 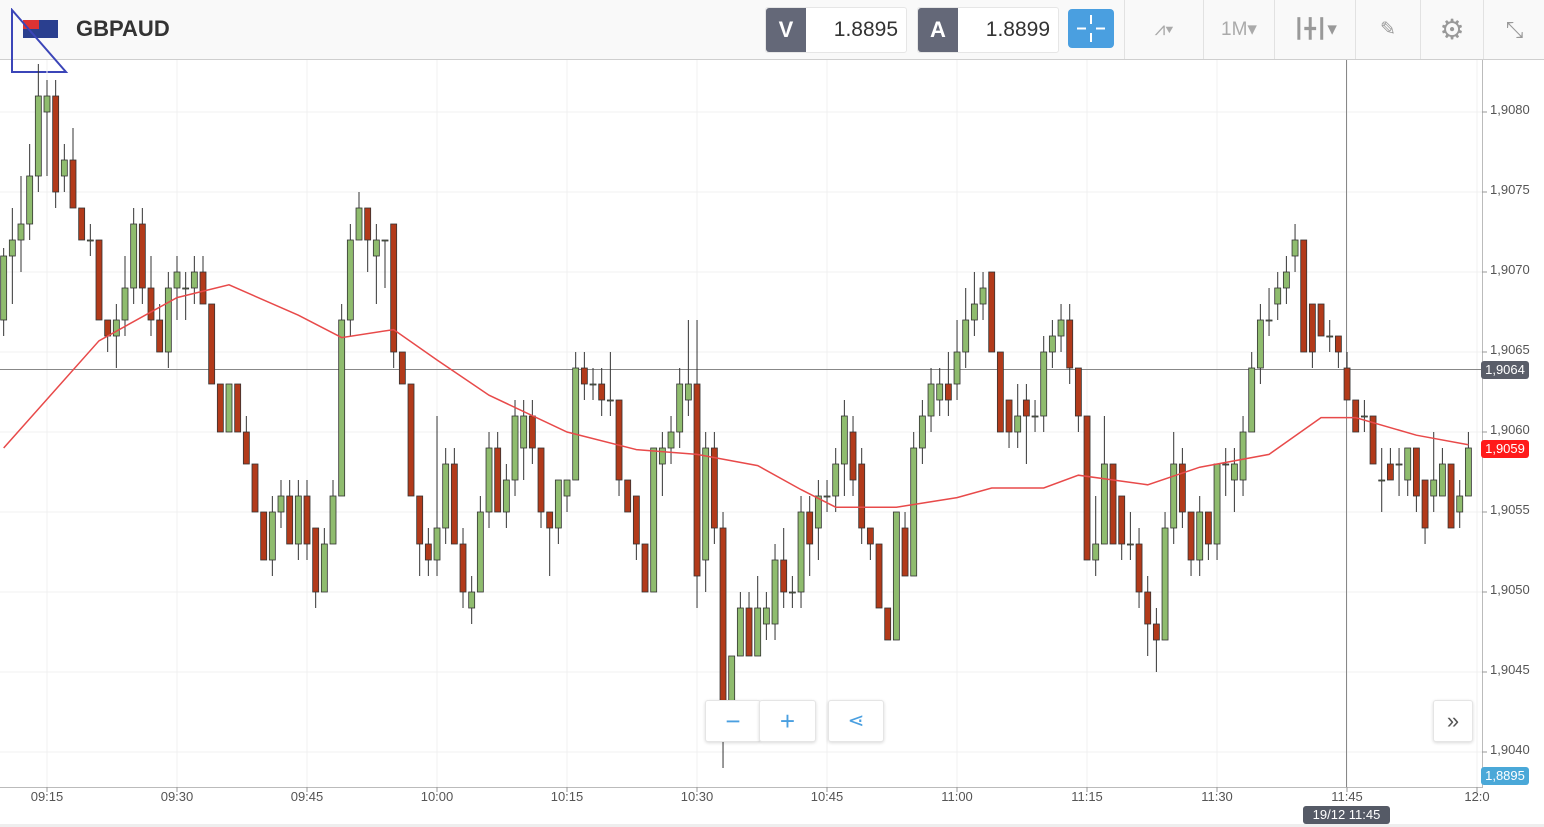 I want to click on share-button: ⋖, so click(x=856, y=721).